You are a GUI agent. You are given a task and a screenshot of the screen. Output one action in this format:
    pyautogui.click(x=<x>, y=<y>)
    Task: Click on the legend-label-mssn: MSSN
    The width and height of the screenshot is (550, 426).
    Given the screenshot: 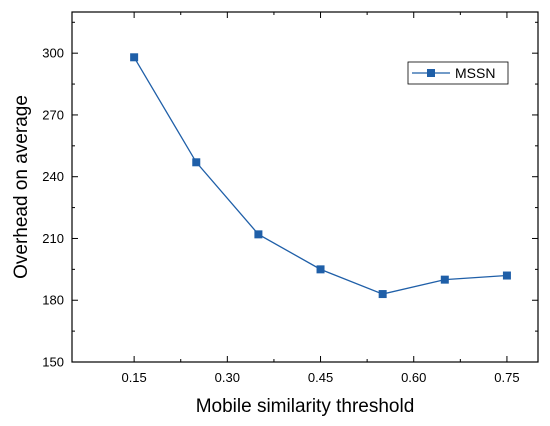 What is the action you would take?
    pyautogui.click(x=475, y=73)
    